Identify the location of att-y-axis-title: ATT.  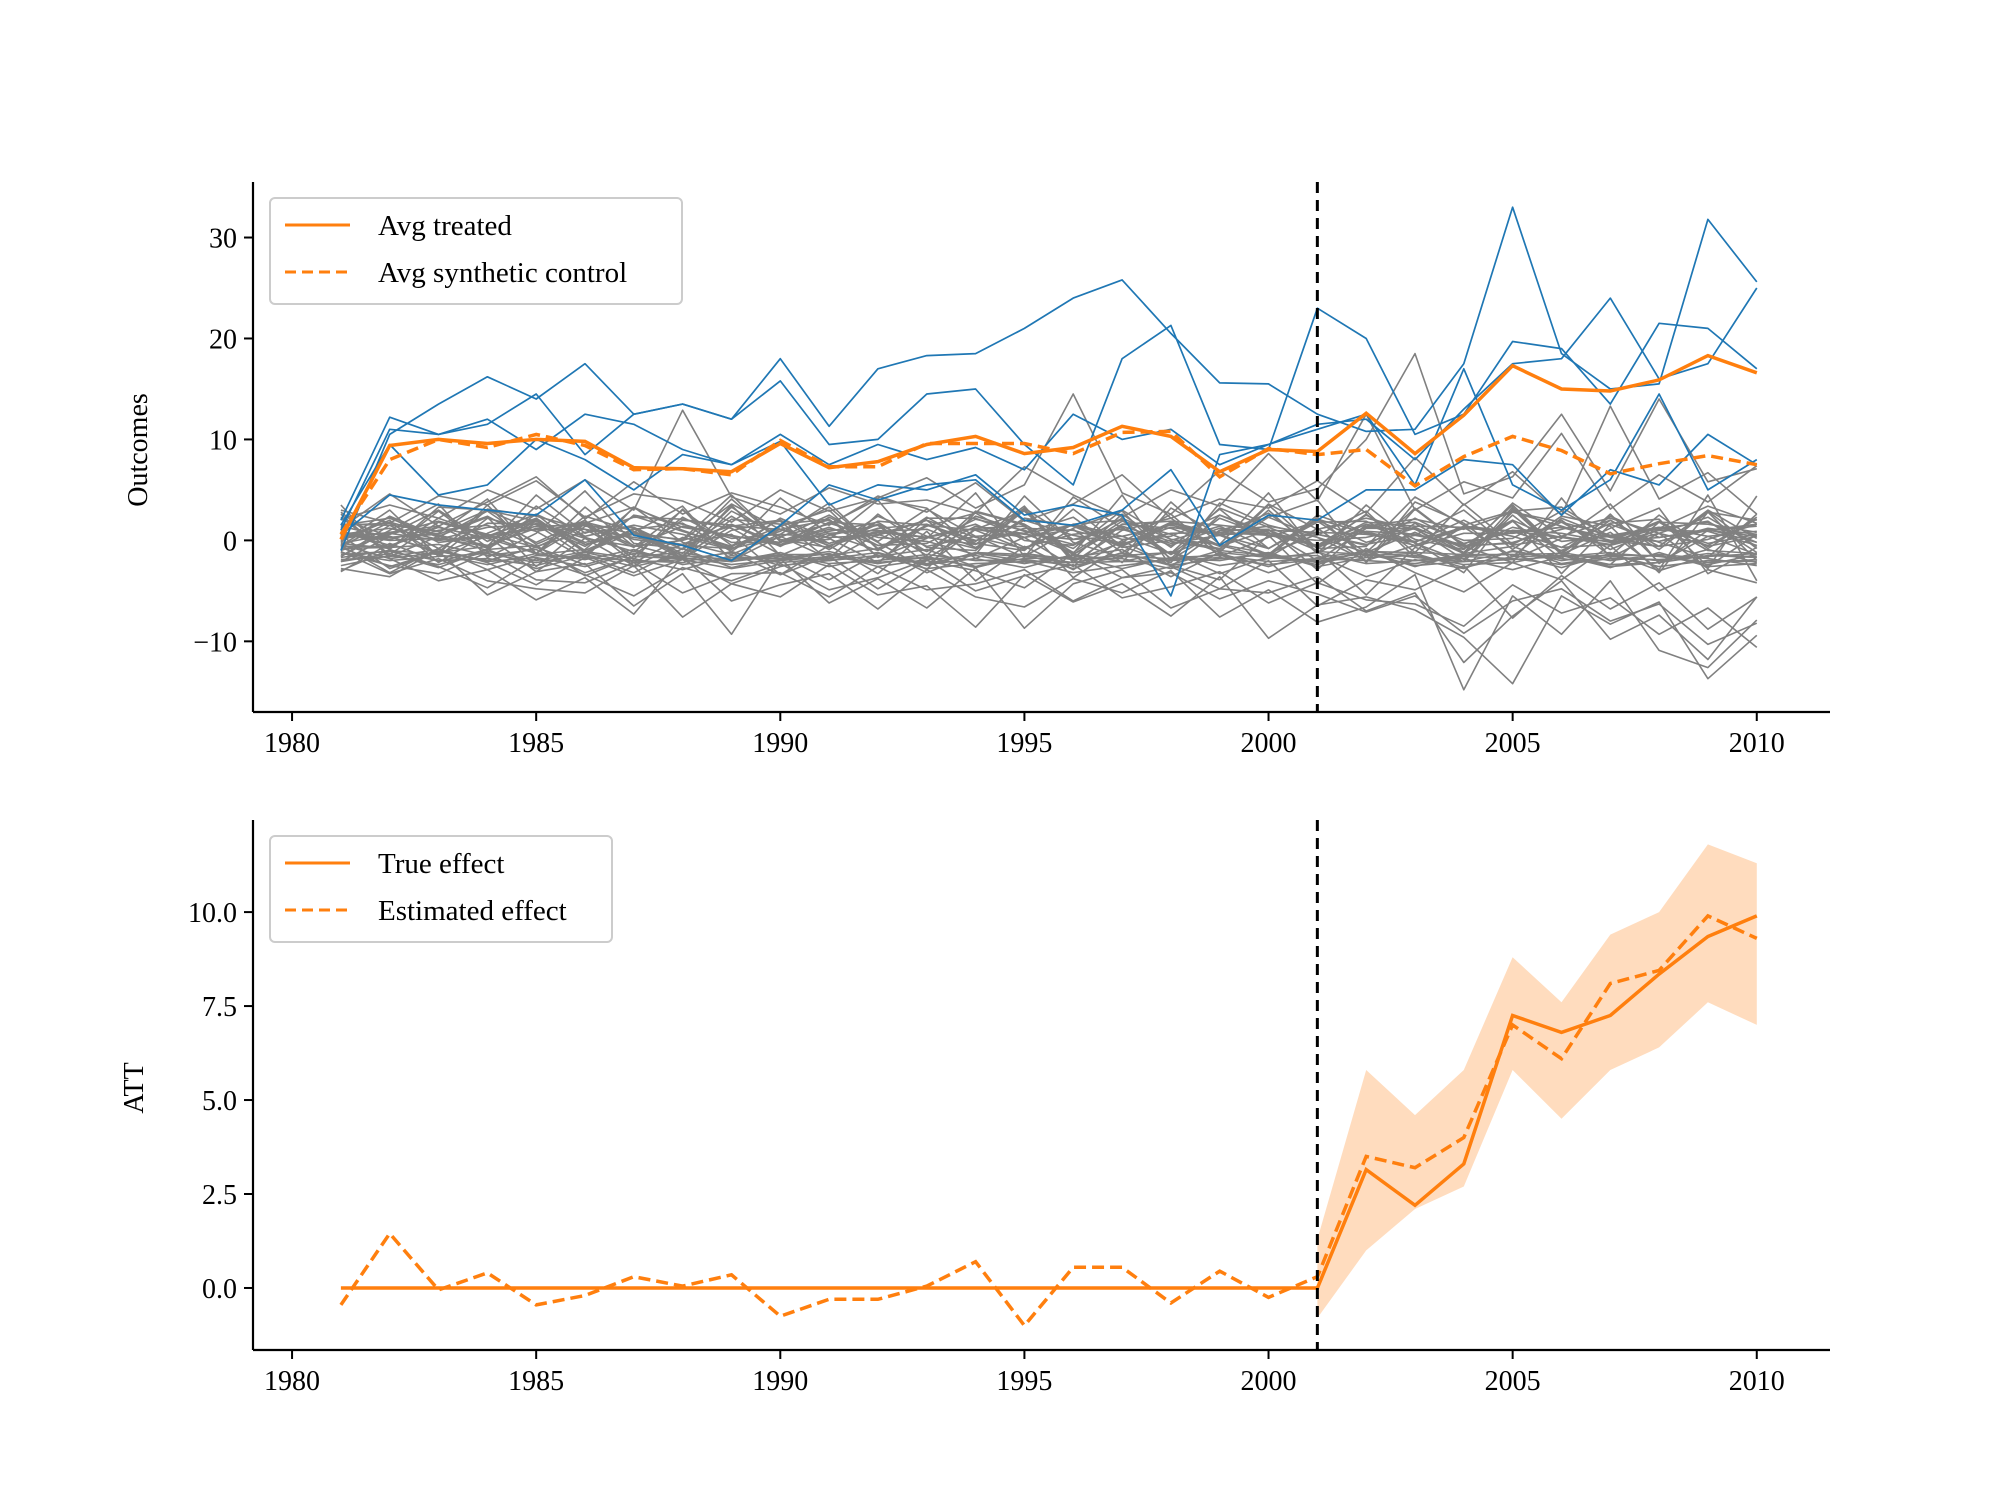
(134, 1087).